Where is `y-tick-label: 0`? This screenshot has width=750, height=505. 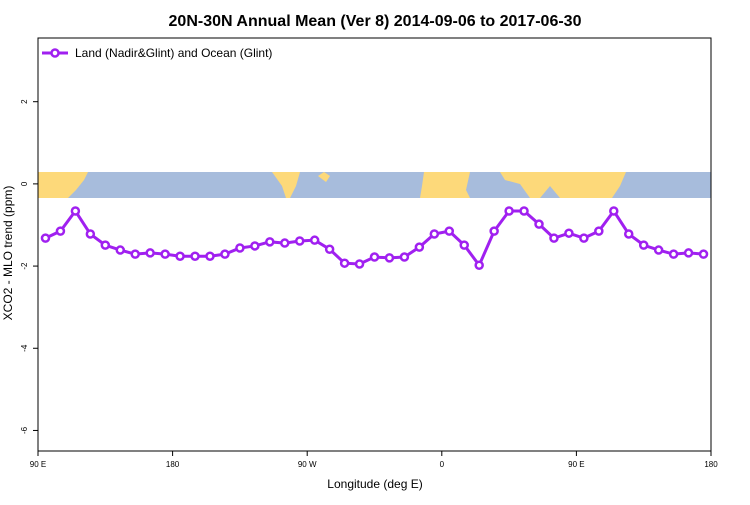
y-tick-label: 0 is located at coordinates (24, 183).